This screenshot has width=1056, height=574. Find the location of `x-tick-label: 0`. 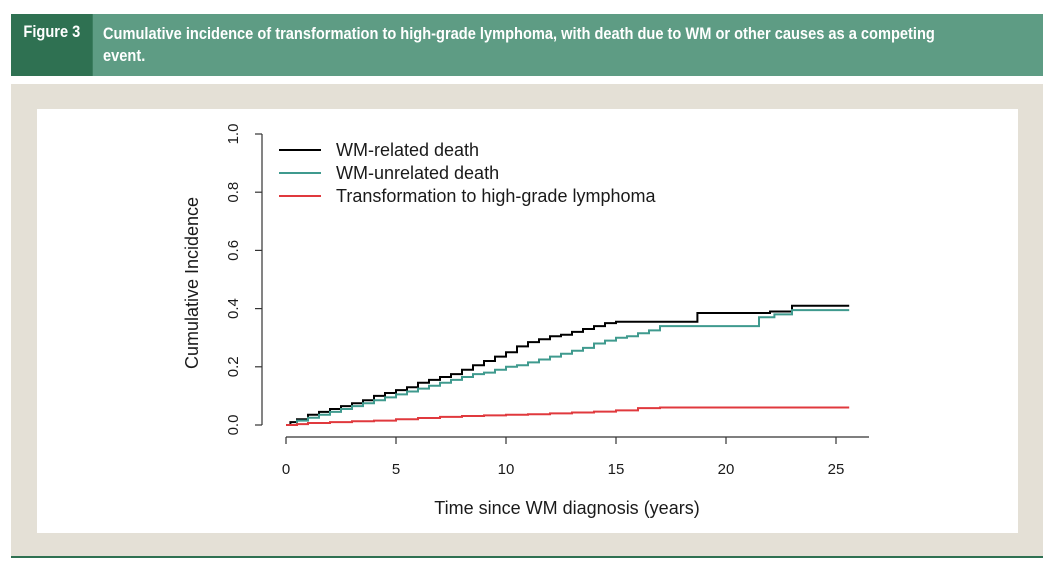

x-tick-label: 0 is located at coordinates (286, 469).